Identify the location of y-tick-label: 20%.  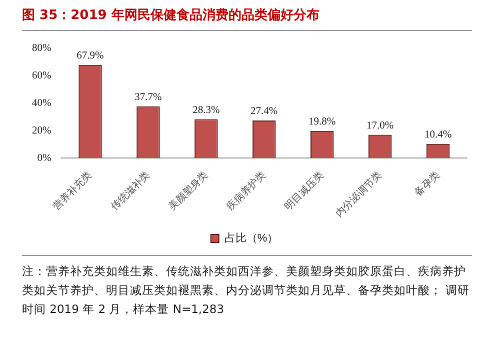
(42, 130).